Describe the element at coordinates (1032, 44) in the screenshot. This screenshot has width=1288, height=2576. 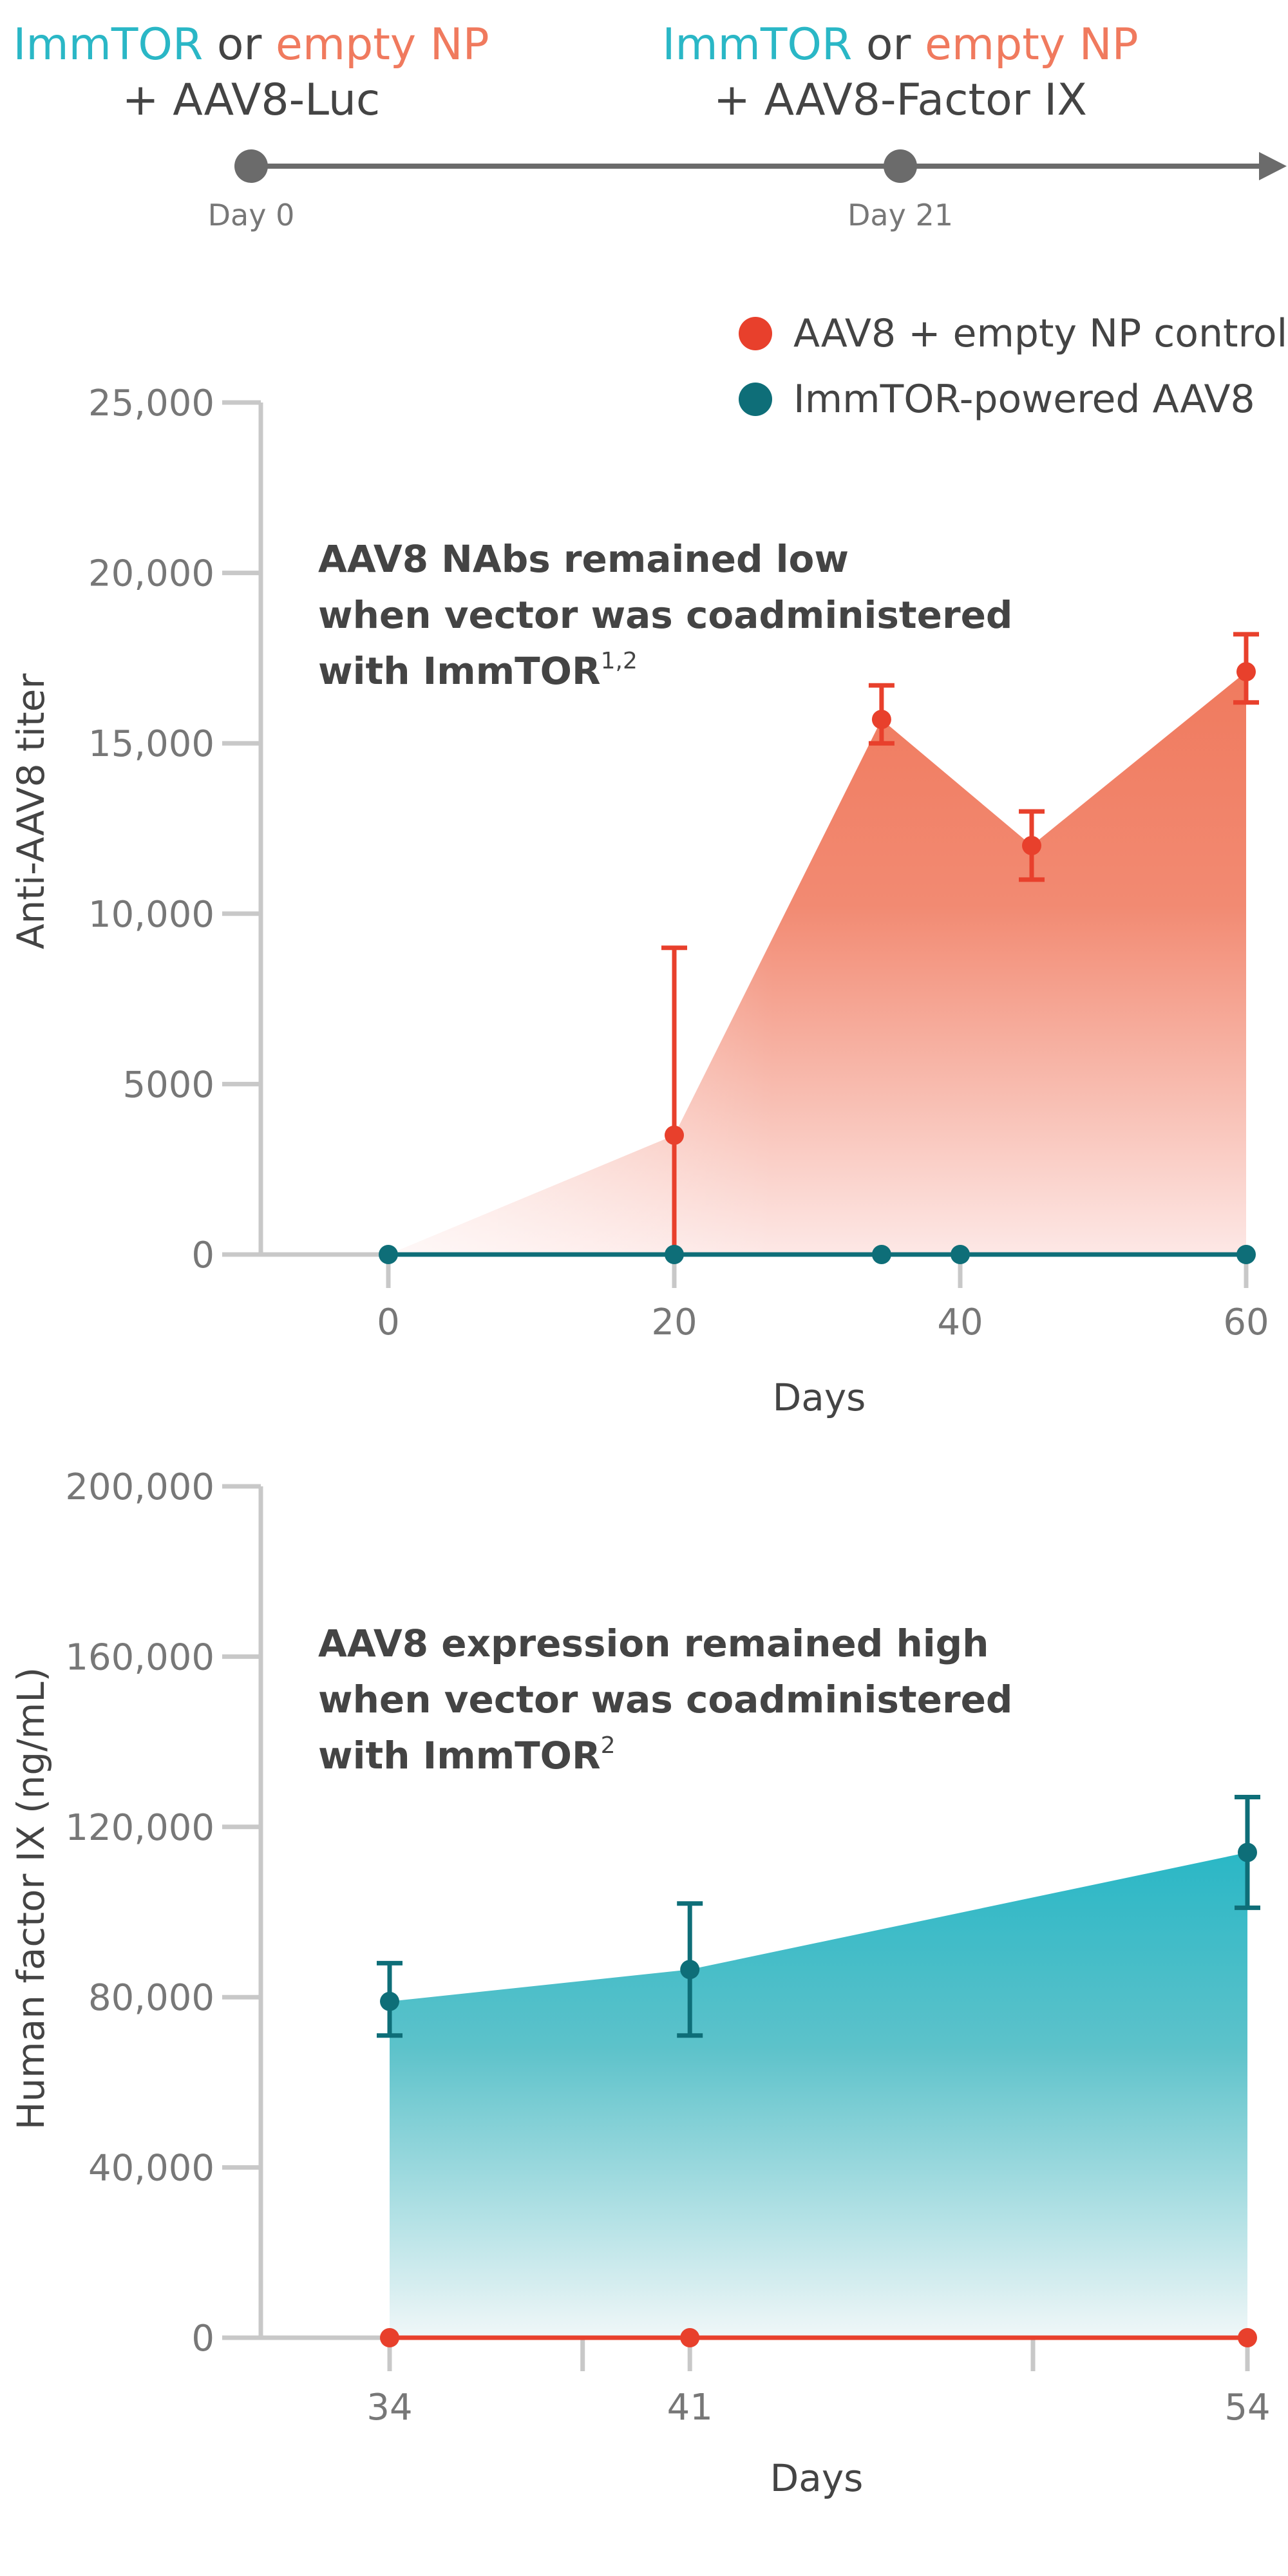
I see `timeline-event2-empty-np: empty NP` at that location.